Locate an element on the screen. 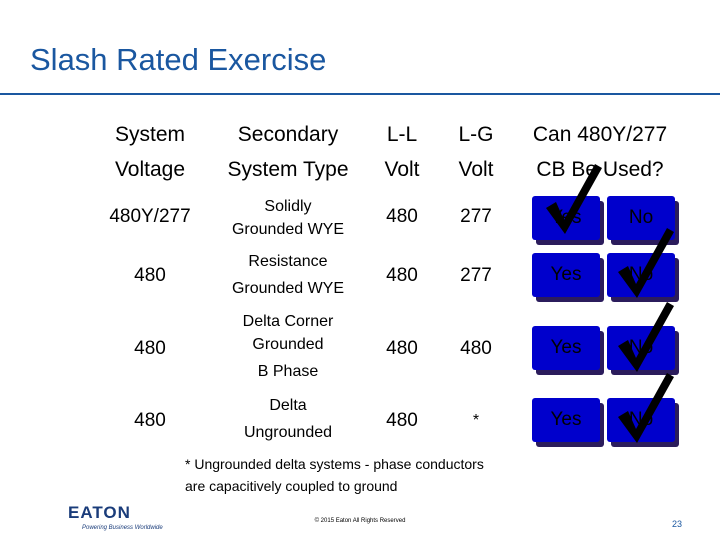 The height and width of the screenshot is (540, 720). row4-lg: * is located at coordinates (476, 420).